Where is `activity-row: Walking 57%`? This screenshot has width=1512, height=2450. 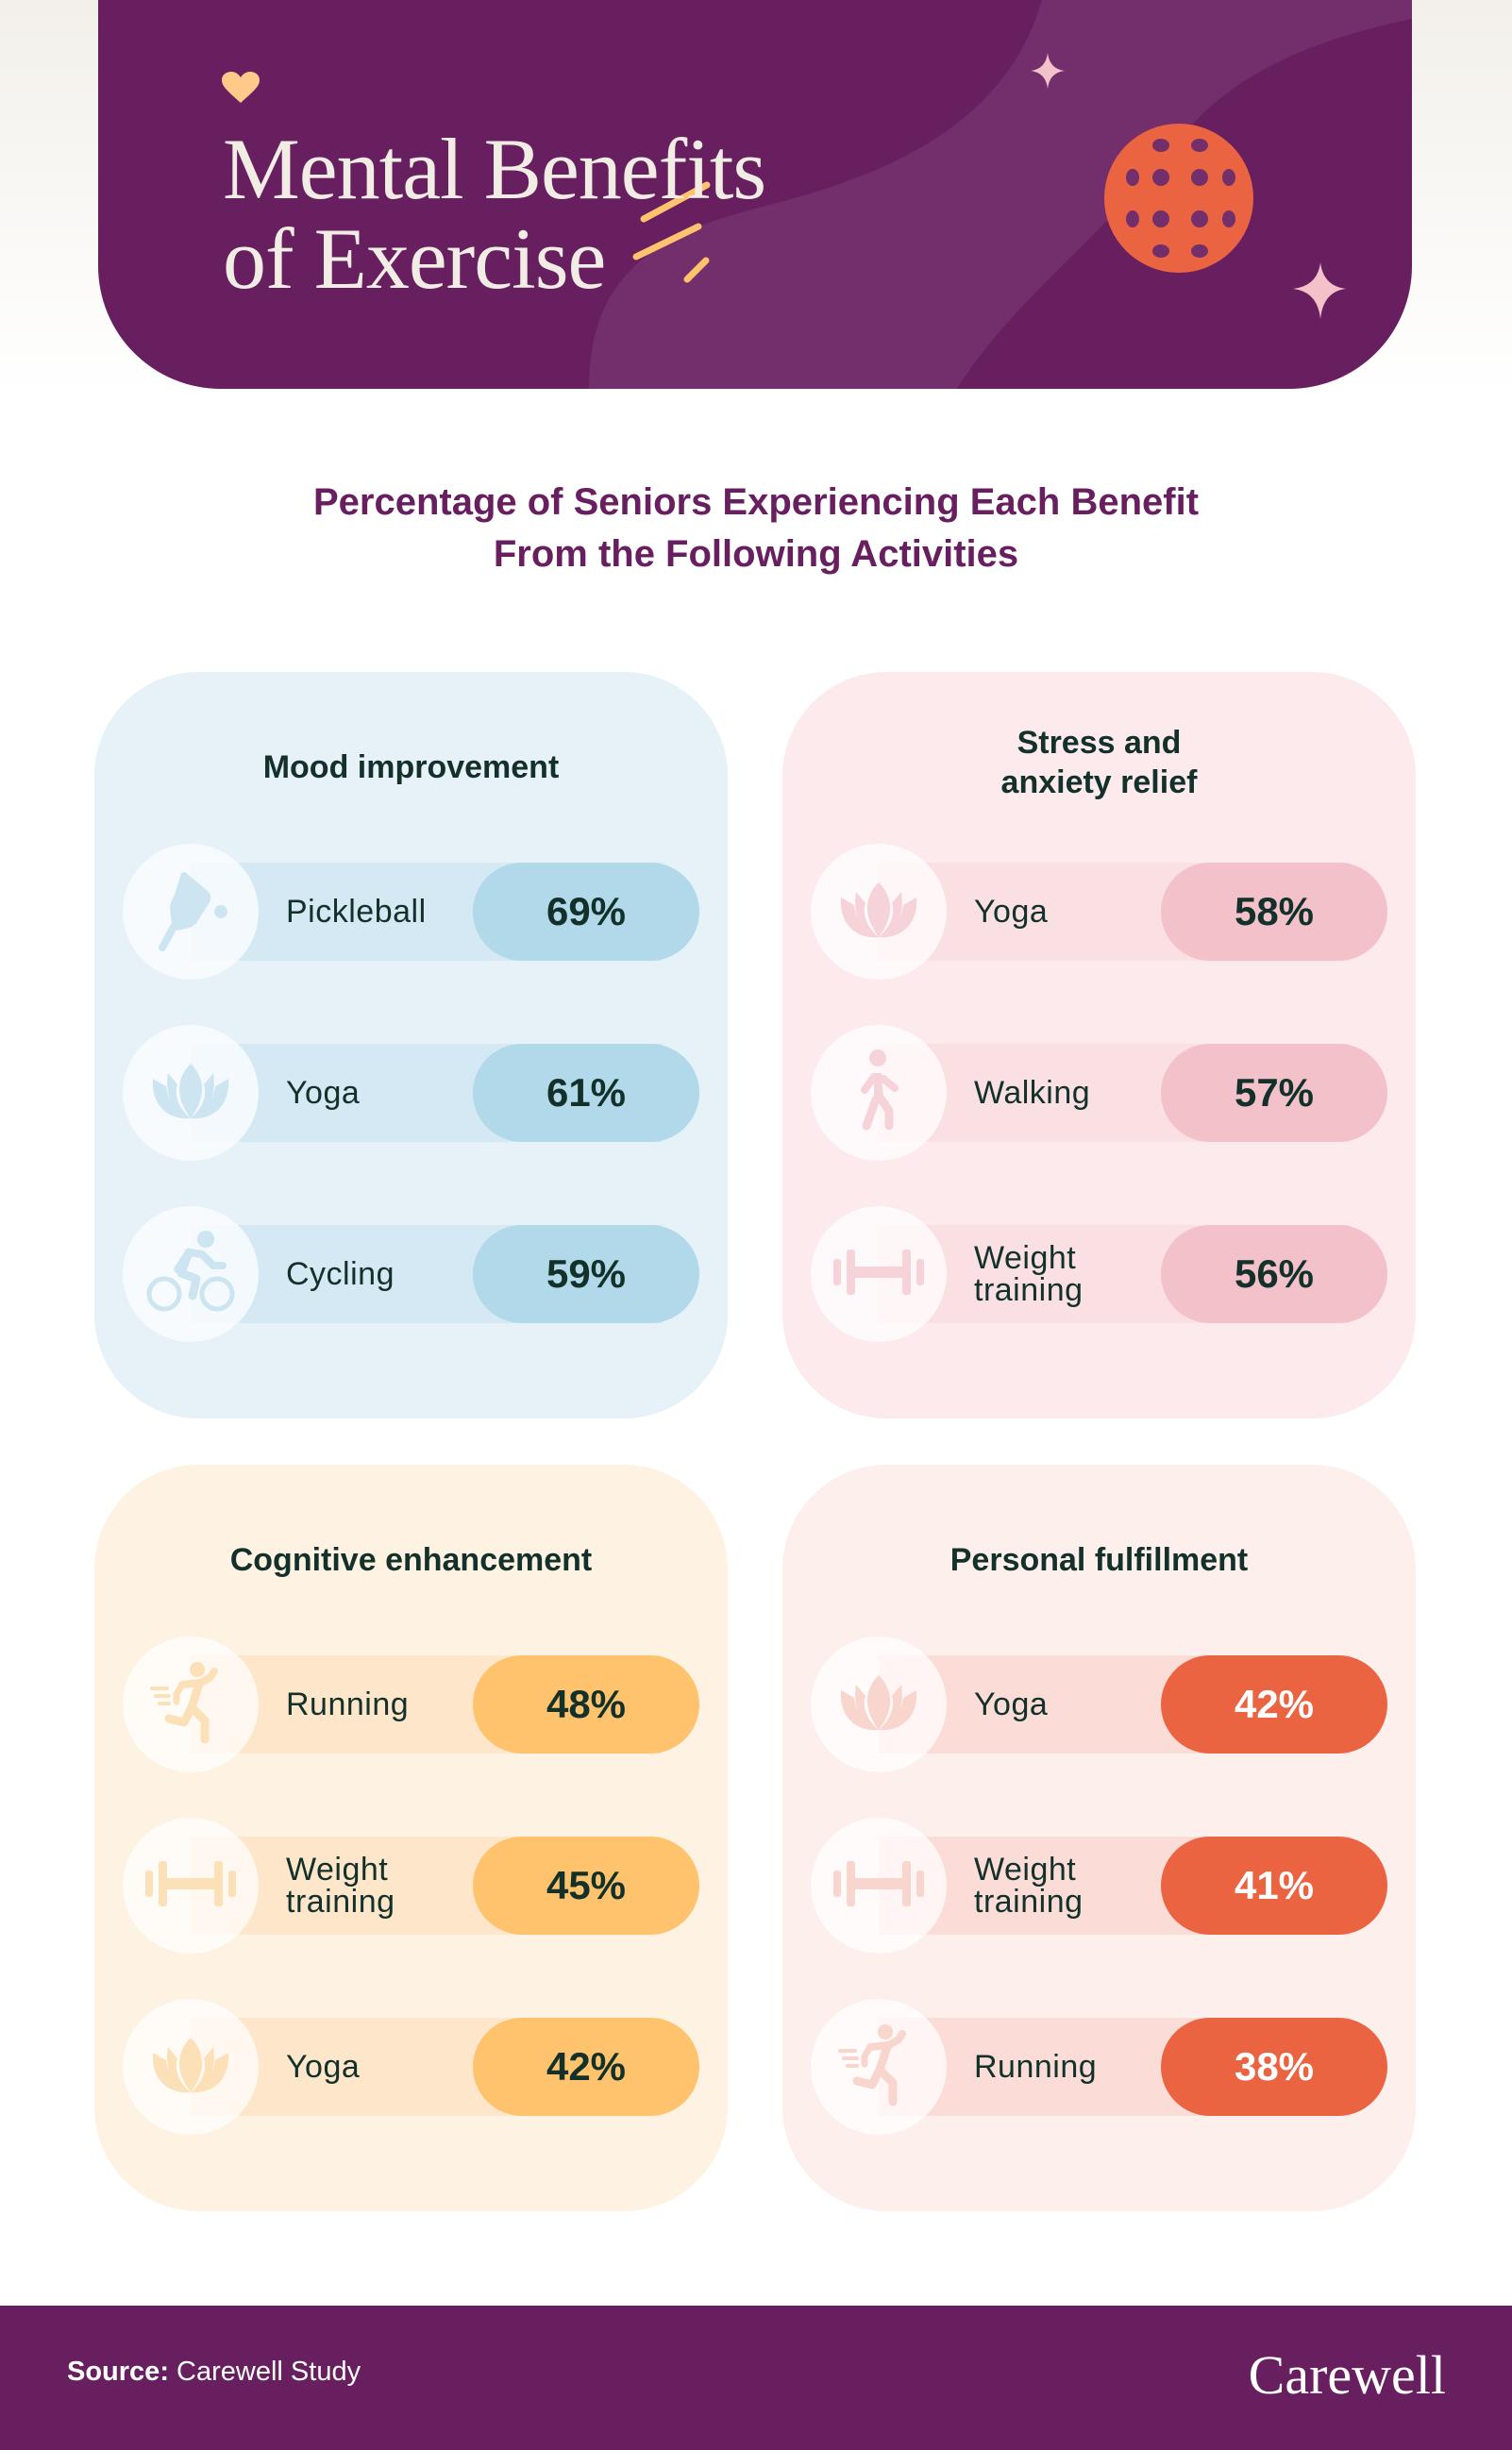 activity-row: Walking 57% is located at coordinates (1099, 1093).